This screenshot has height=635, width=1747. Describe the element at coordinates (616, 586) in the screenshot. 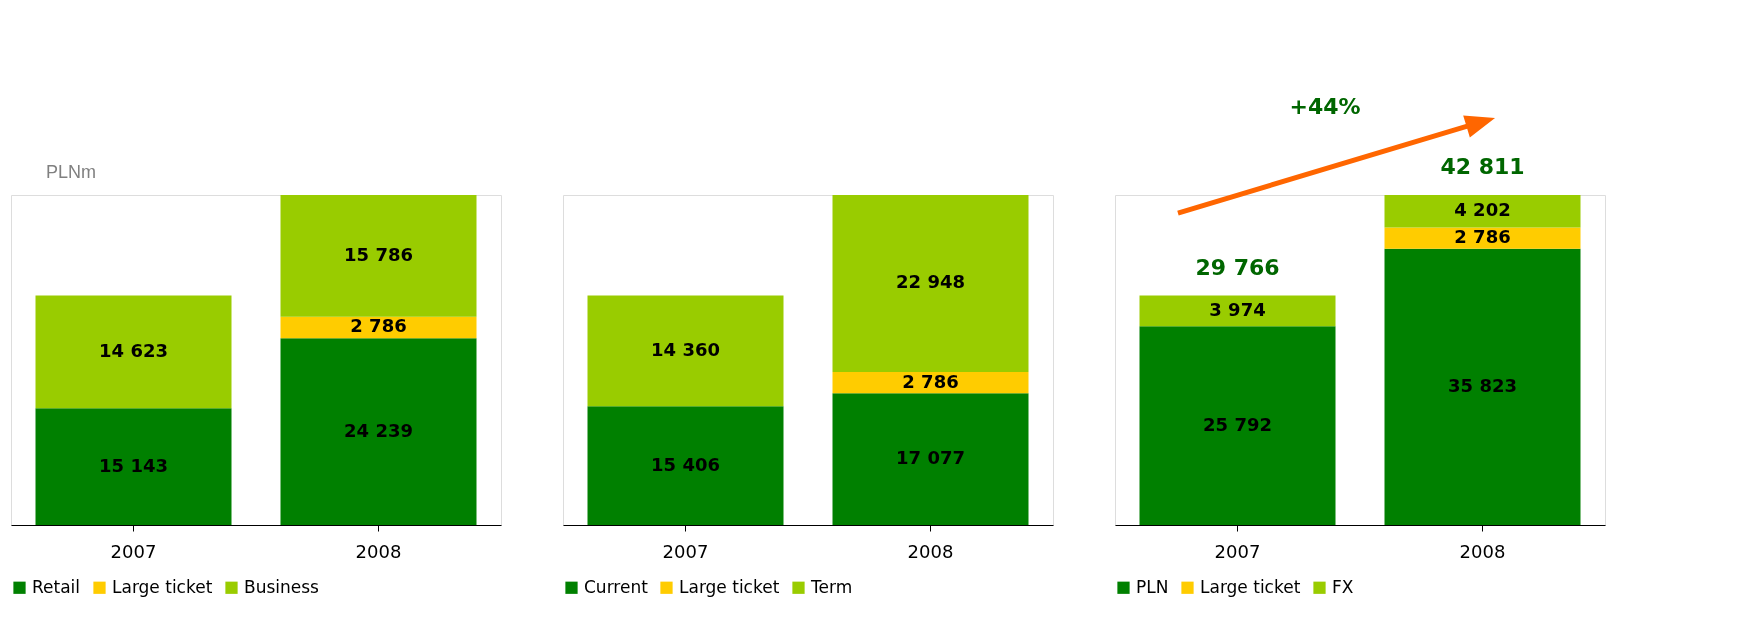

I see `legend-label: Current` at that location.